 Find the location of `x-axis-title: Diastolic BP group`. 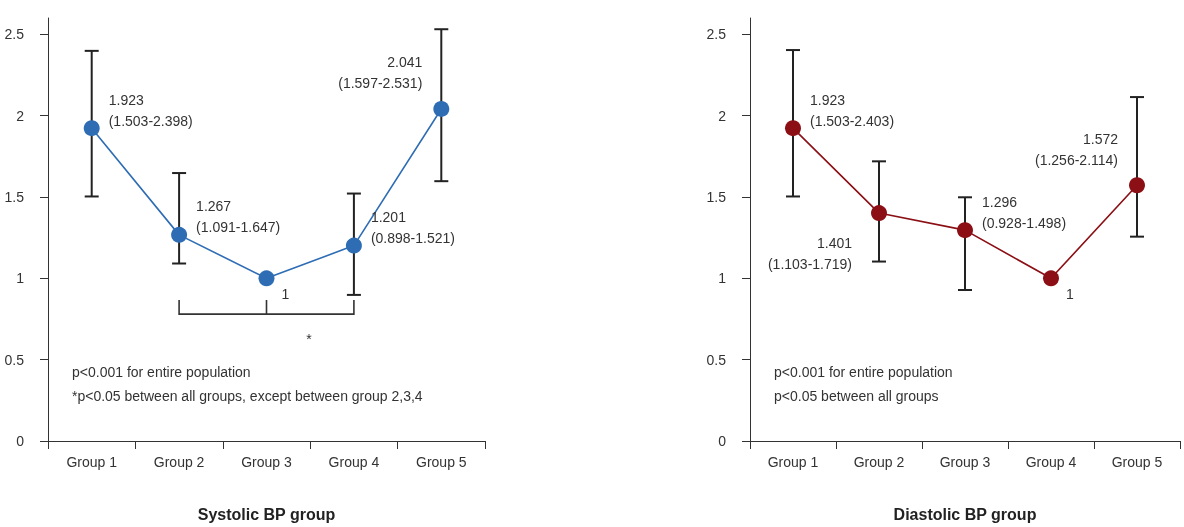

x-axis-title: Diastolic BP group is located at coordinates (965, 514).